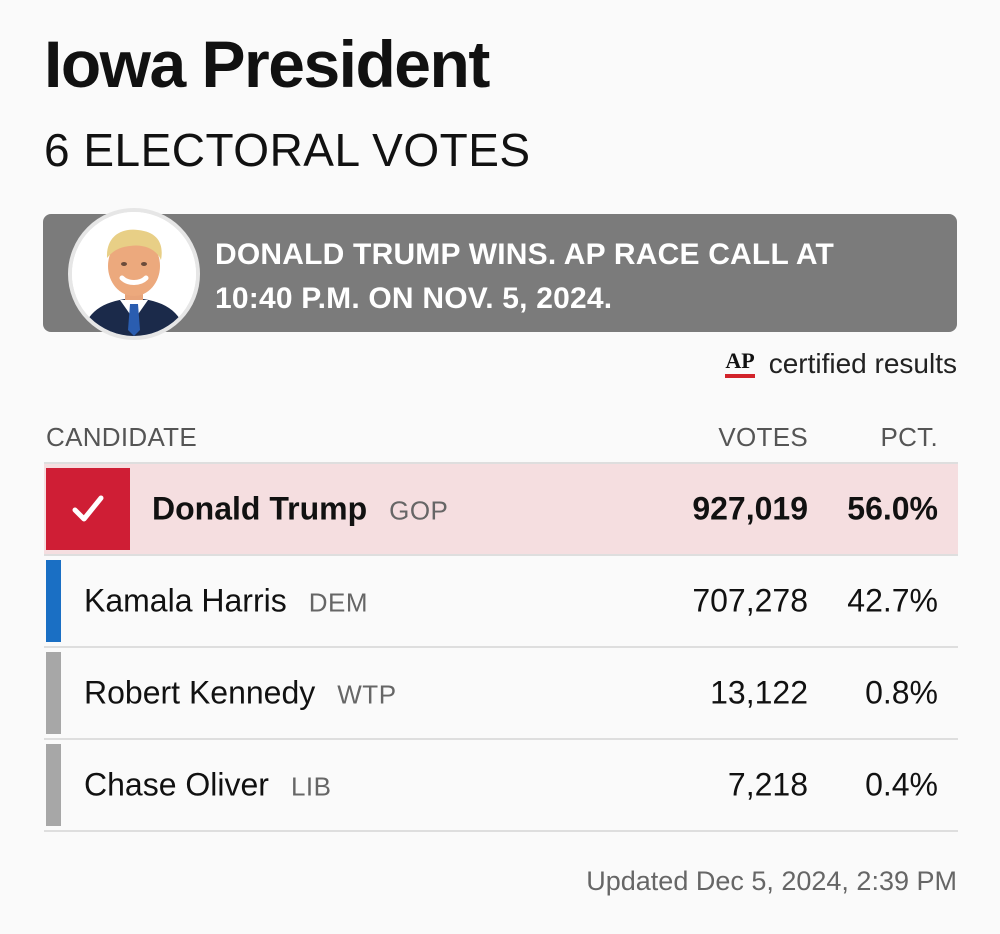 The height and width of the screenshot is (934, 1000). I want to click on candidate-name-cell: Chase Oliver LIB, so click(207, 785).